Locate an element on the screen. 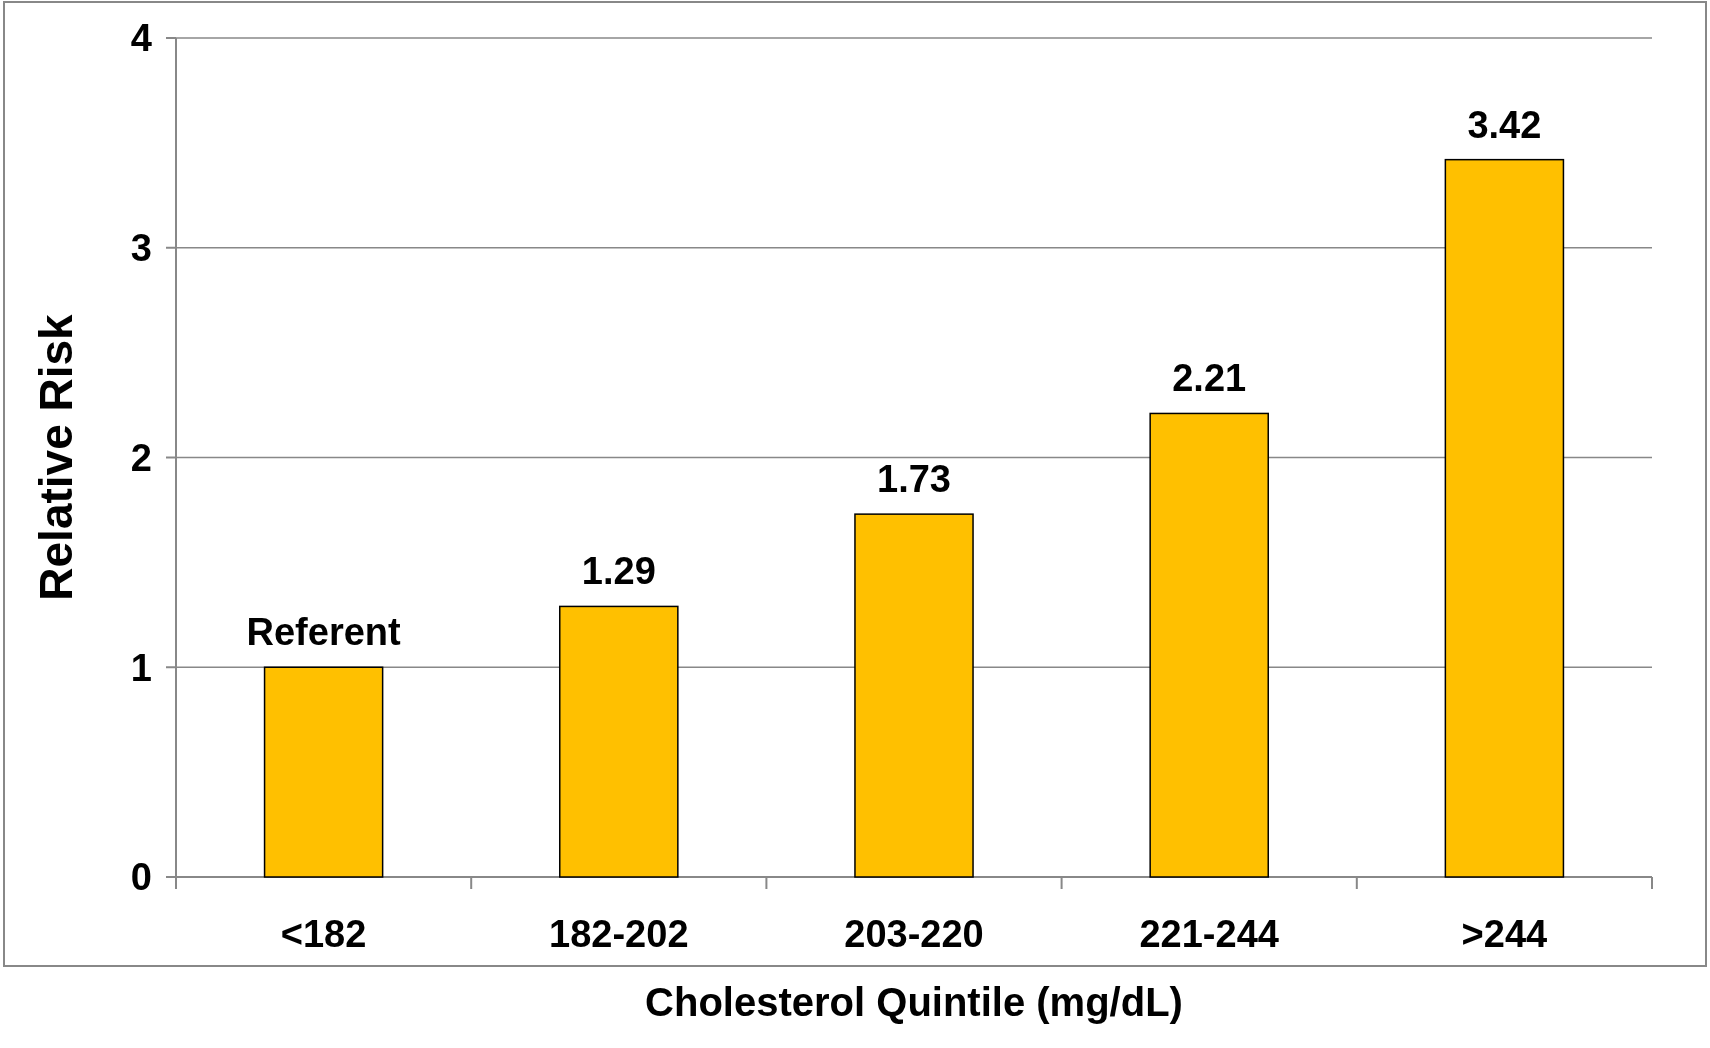 The image size is (1710, 1048). y-tick-label: 4 is located at coordinates (141, 38).